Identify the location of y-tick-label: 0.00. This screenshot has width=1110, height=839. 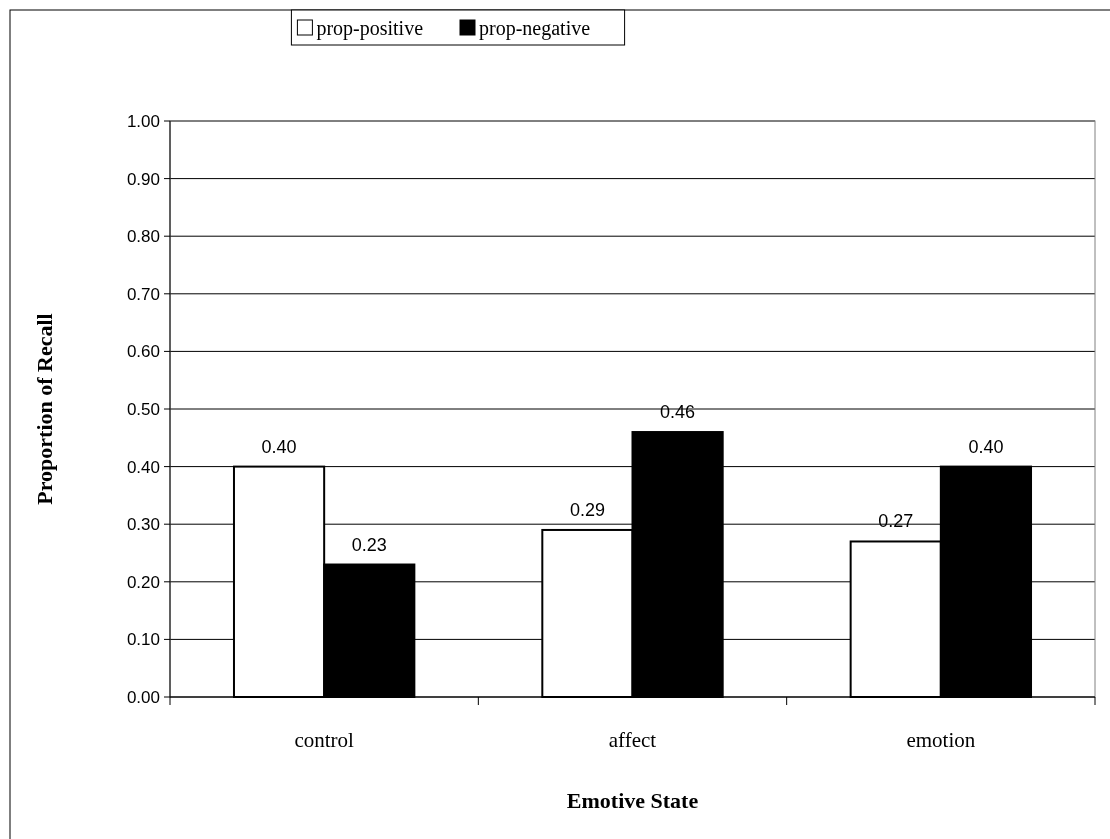
(143, 697).